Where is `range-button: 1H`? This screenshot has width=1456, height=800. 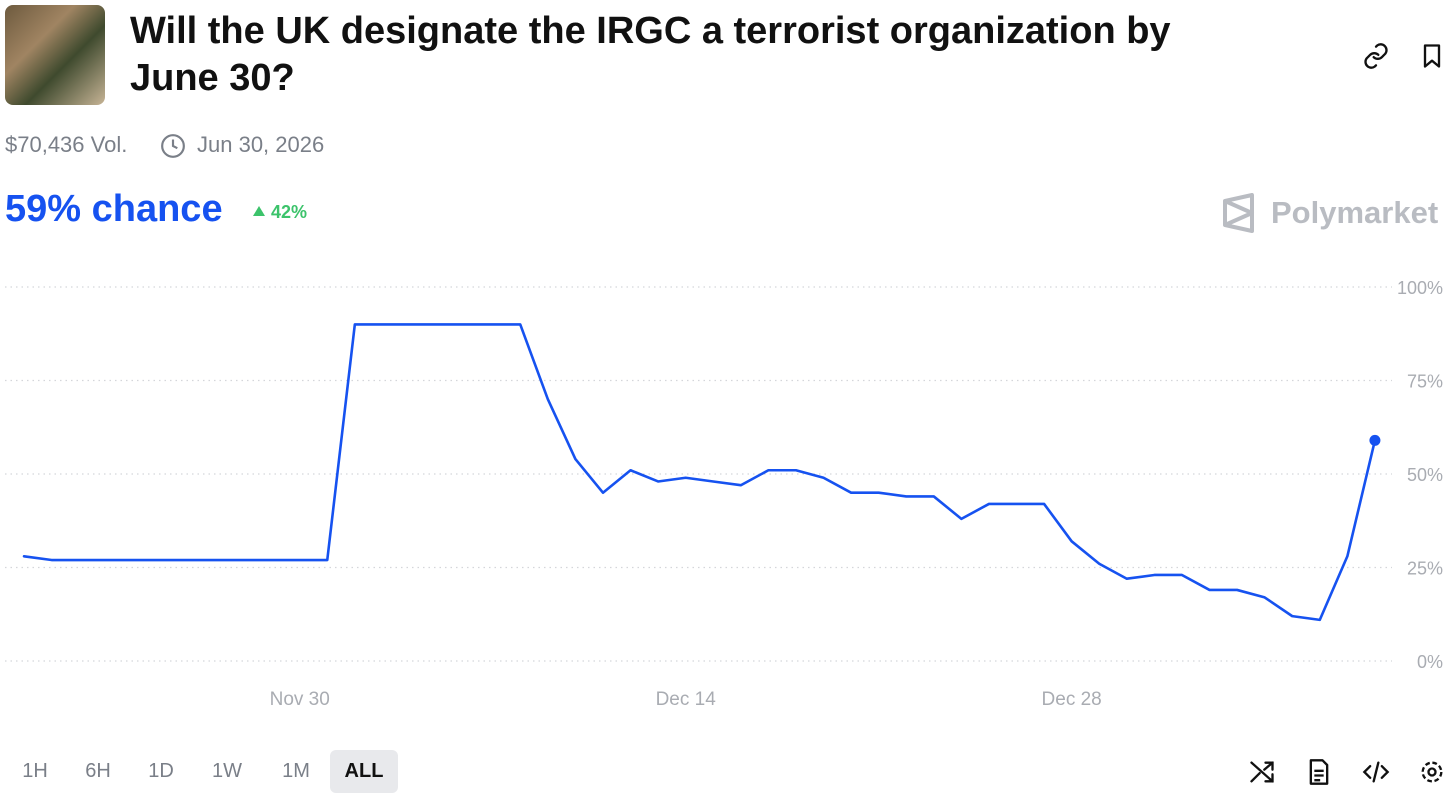 range-button: 1H is located at coordinates (35, 771).